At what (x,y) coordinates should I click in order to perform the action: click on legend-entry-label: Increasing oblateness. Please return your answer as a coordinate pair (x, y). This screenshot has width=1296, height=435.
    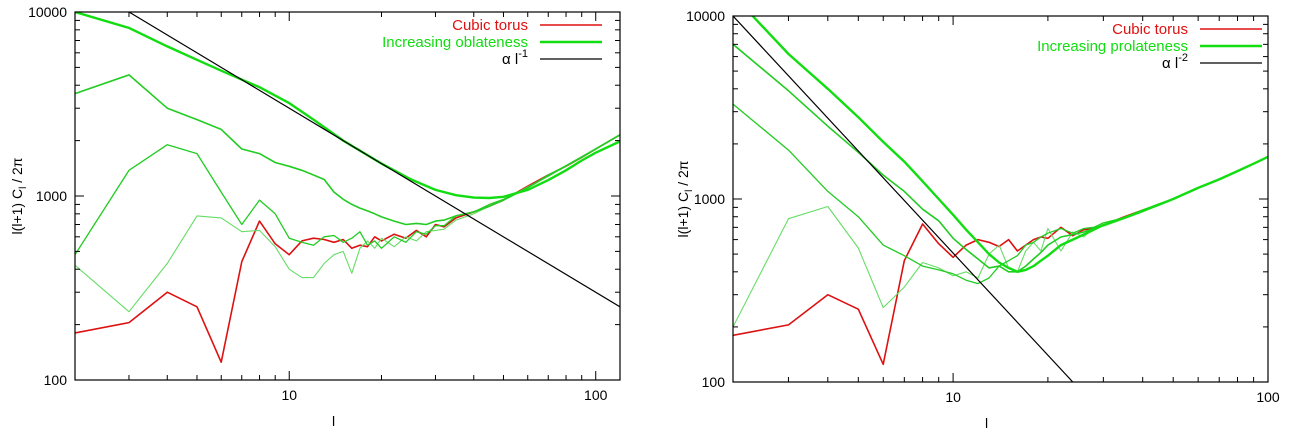
    Looking at the image, I should click on (455, 42).